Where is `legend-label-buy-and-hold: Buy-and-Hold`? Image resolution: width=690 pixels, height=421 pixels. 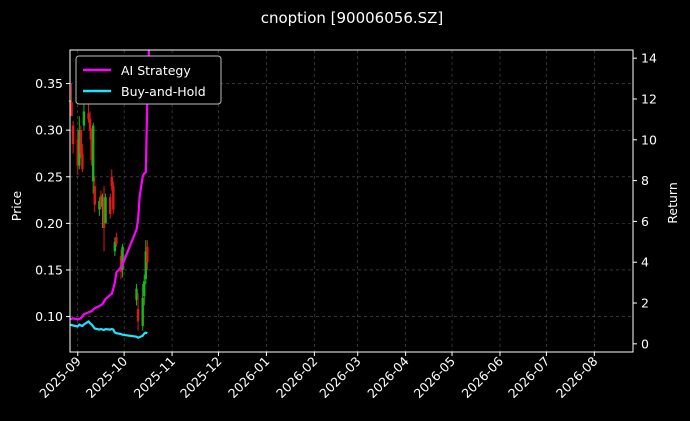
legend-label-buy-and-hold: Buy-and-Hold is located at coordinates (163, 91).